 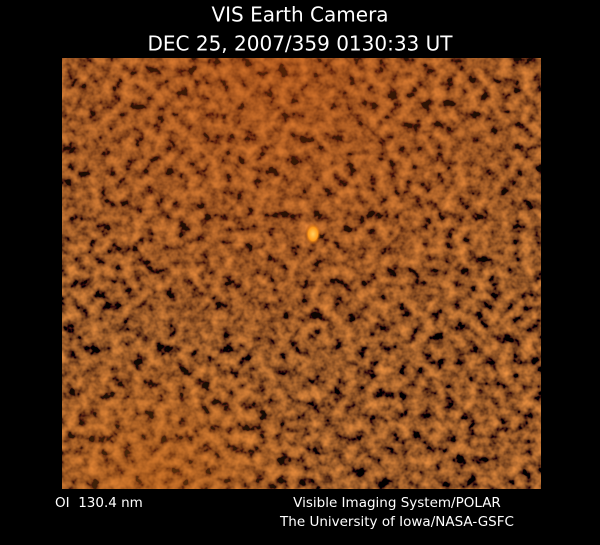 I want to click on wavelength-label: OI 130.4 nm, so click(x=99, y=503).